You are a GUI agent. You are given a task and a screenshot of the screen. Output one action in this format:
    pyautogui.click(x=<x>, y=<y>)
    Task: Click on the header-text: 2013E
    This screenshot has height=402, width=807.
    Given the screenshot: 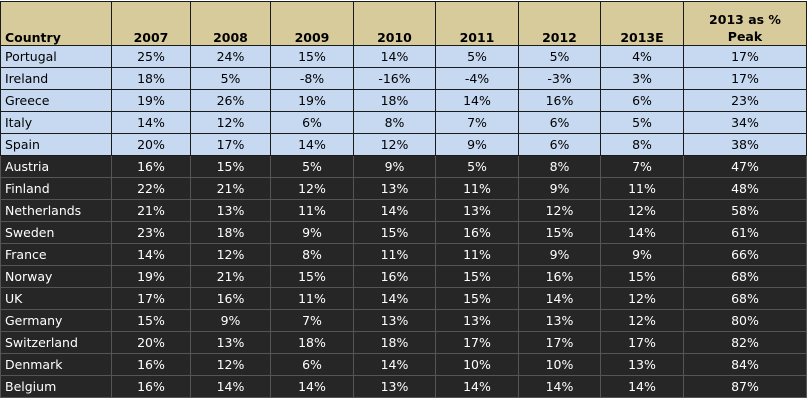 What is the action you would take?
    pyautogui.click(x=642, y=37)
    